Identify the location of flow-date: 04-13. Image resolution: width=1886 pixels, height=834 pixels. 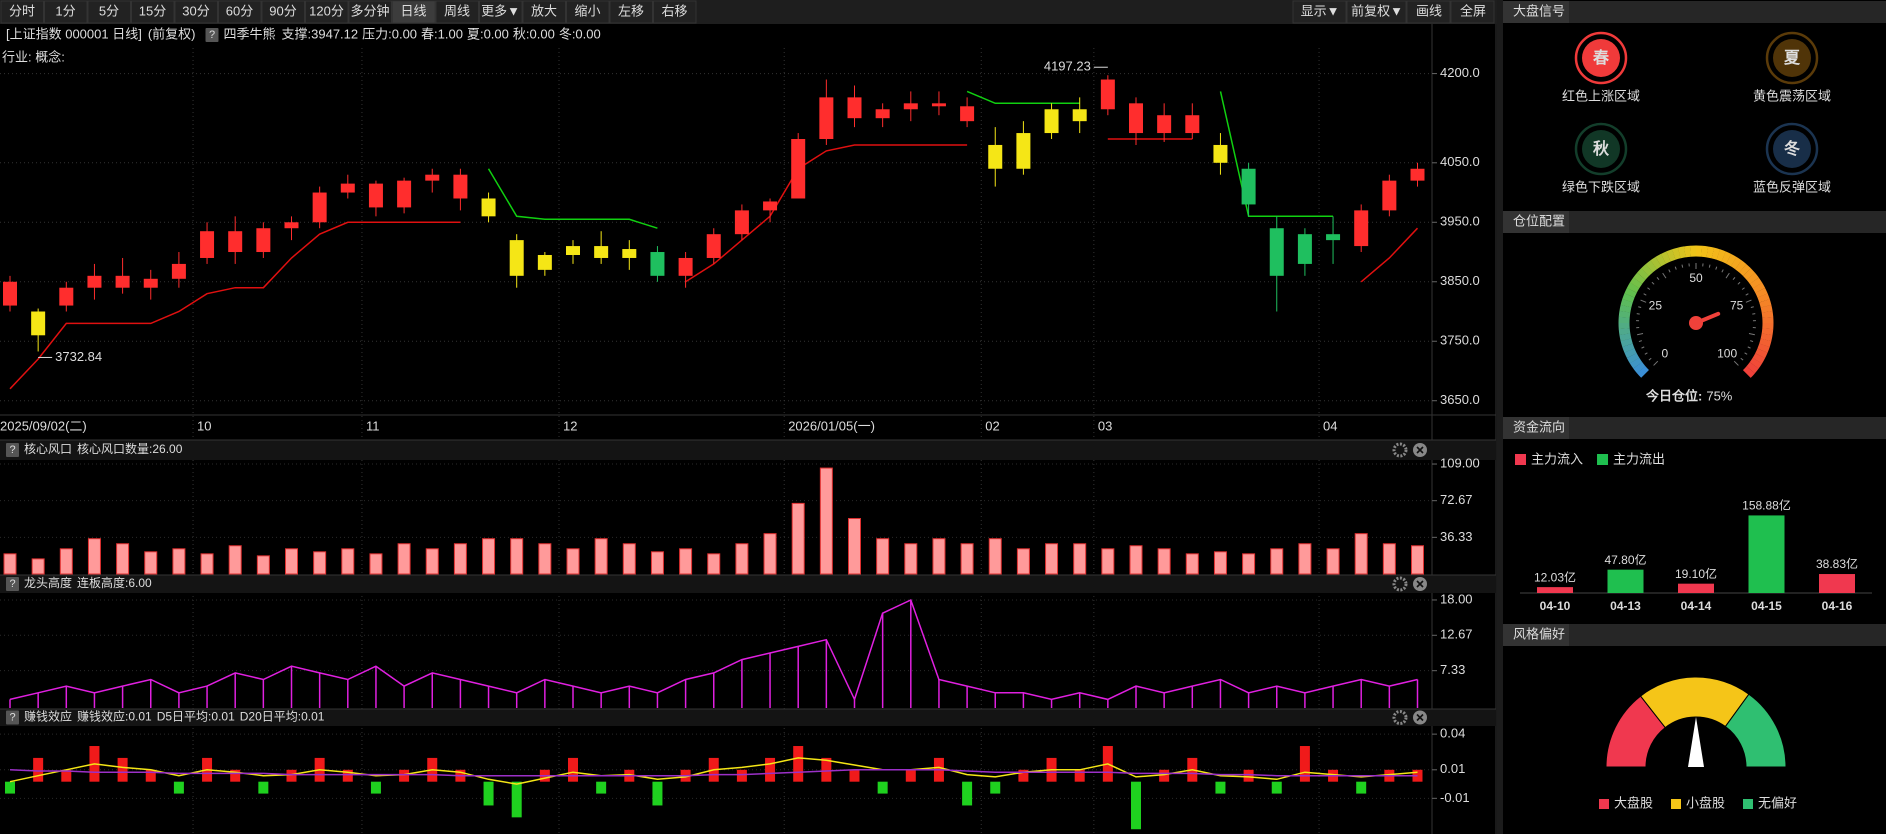
(1625, 606).